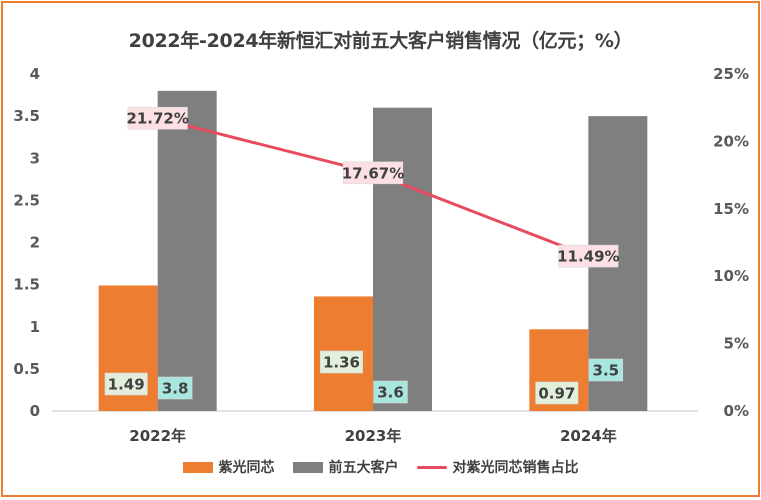 This screenshot has width=761, height=500. Describe the element at coordinates (26, 285) in the screenshot. I see `y-left-tick-label: 1.5` at that location.